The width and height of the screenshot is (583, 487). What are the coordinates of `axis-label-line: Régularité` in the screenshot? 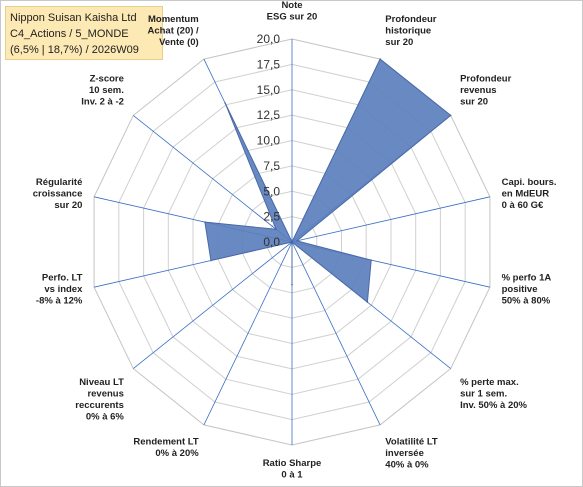 It's located at (59, 182).